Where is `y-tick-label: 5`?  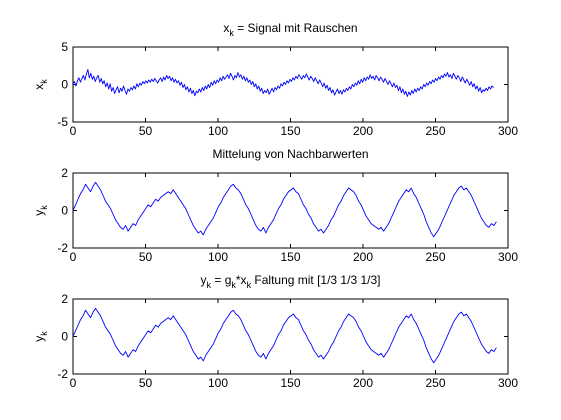
y-tick-label: 5 is located at coordinates (64, 47).